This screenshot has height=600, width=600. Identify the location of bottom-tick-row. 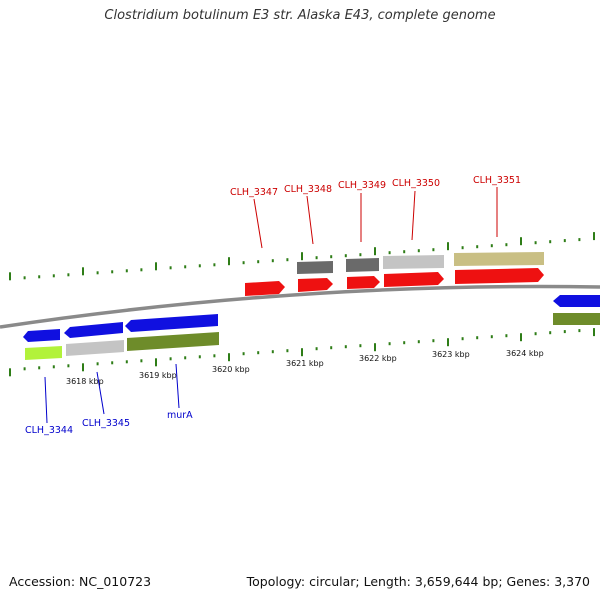
(302, 352).